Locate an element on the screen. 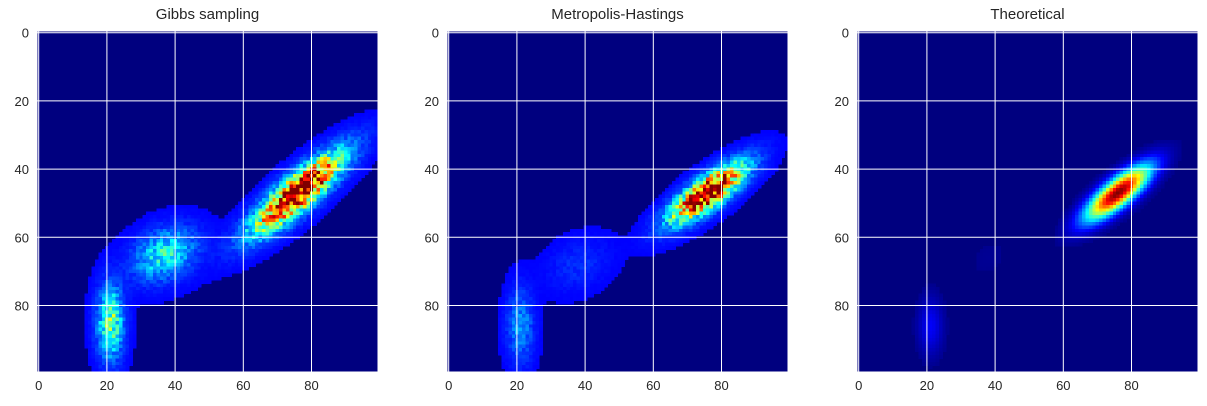 The image size is (1207, 406). y-tick-label: 60 is located at coordinates (842, 237).